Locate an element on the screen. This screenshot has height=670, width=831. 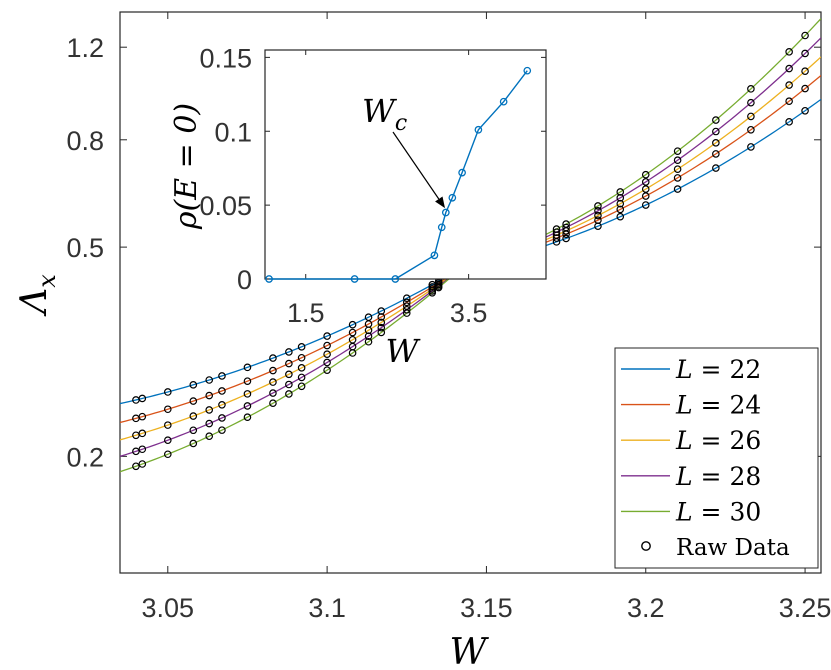
legend-label-L28: L = 28 is located at coordinates (718, 476).